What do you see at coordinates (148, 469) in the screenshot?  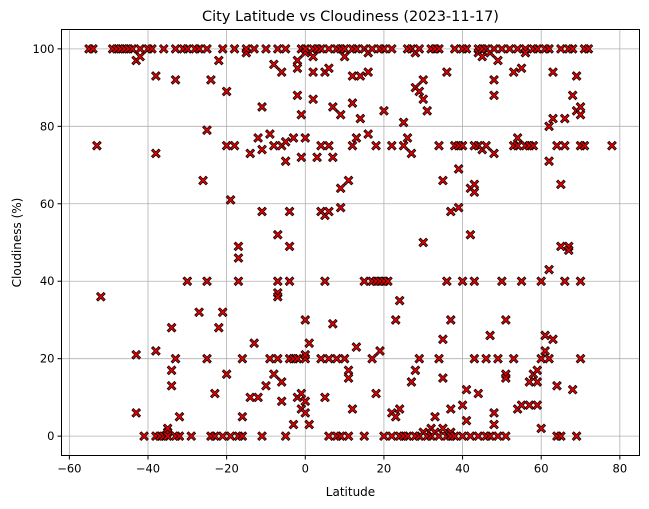 I see `x-tick-label: −40` at bounding box center [148, 469].